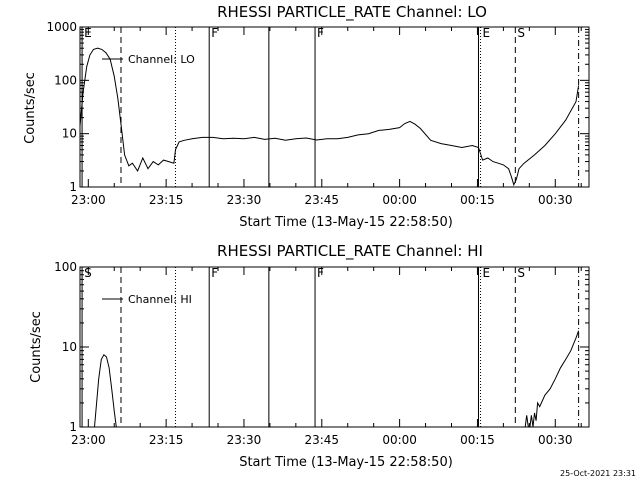  I want to click on series-line, so click(105, 391).